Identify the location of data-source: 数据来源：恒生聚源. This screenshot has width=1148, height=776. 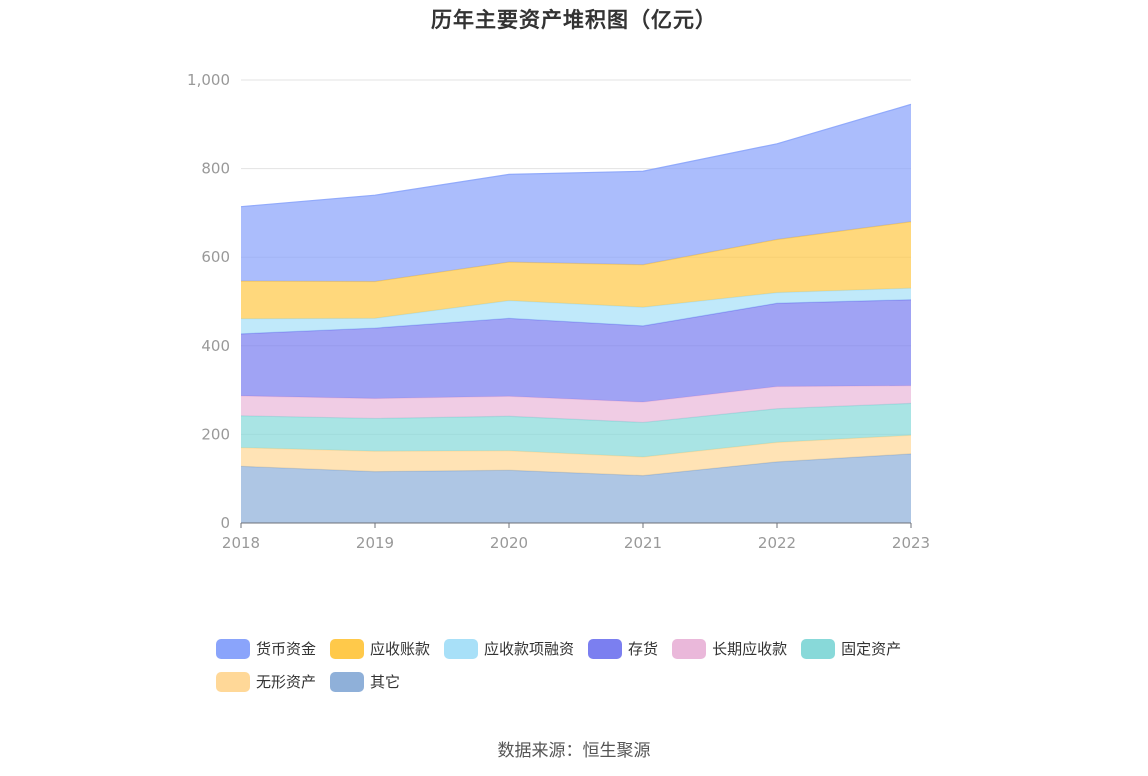
(574, 751).